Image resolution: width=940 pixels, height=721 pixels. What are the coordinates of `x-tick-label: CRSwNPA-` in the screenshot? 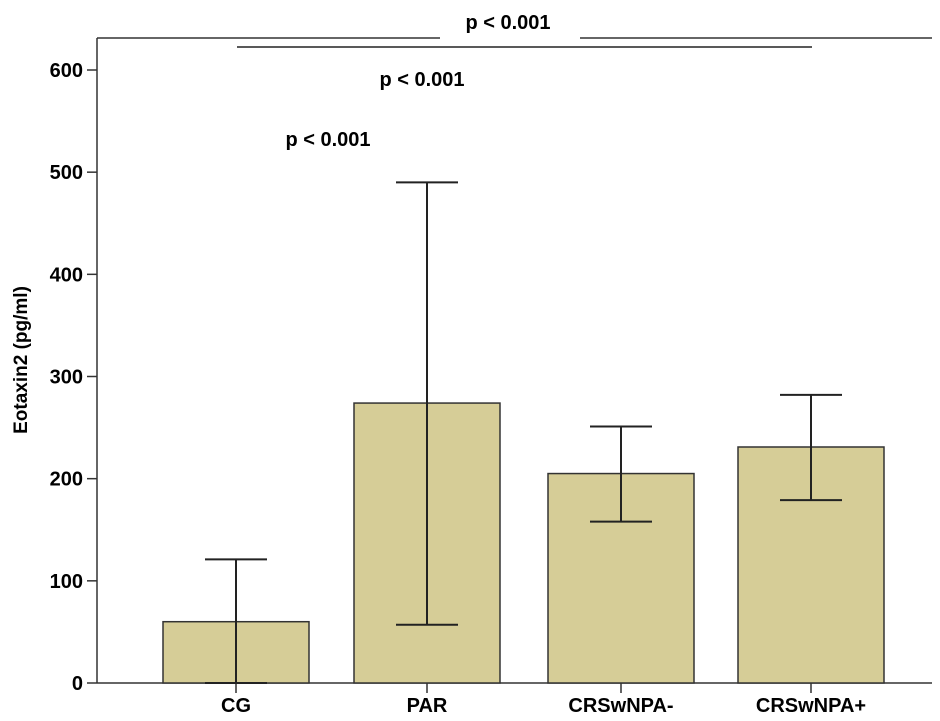 It's located at (620, 706).